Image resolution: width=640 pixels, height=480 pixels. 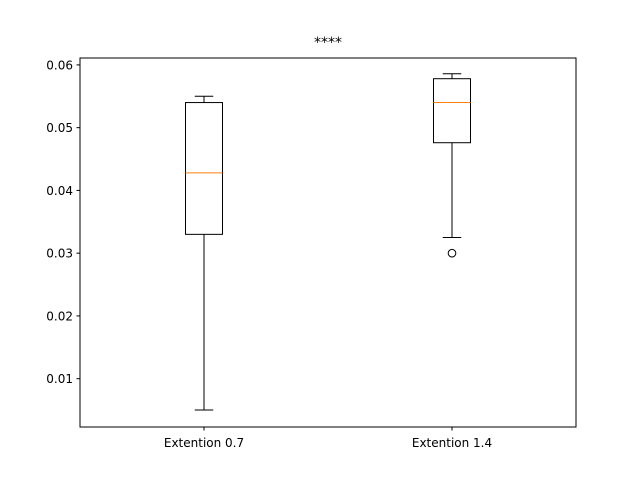 I want to click on y-tick-label: 0.06, so click(x=59, y=65).